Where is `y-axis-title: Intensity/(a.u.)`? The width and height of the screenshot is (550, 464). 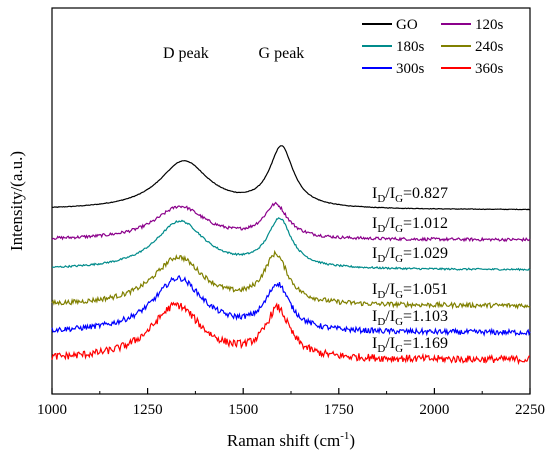
y-axis-title: Intensity/(a.u.) is located at coordinates (16, 201).